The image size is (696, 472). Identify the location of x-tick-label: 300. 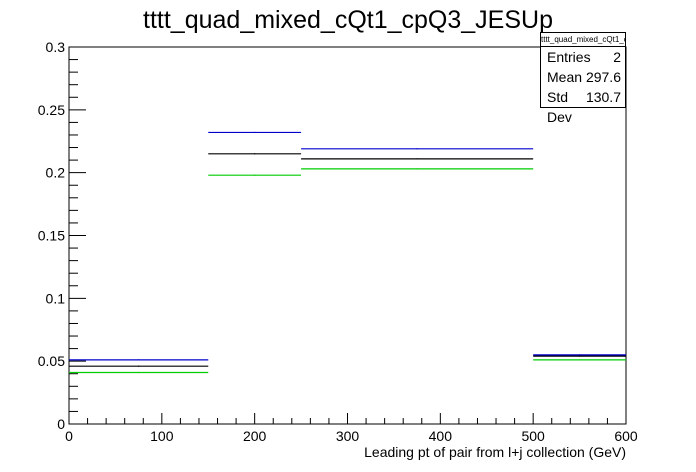
(348, 436).